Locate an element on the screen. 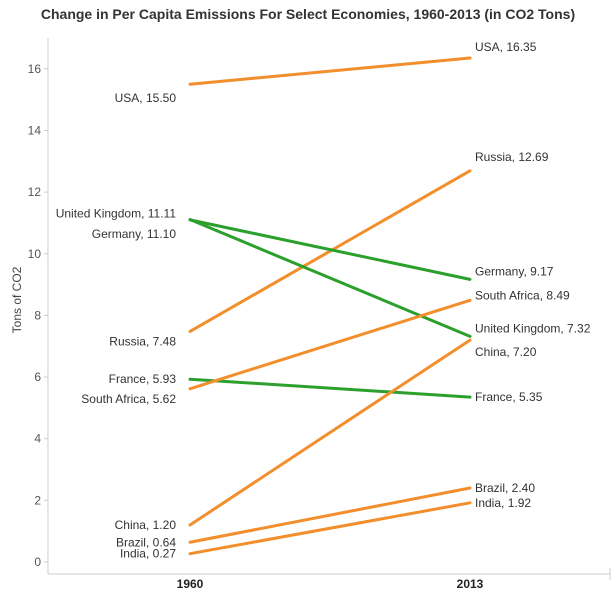  y-axis-label: Tons of CO2 is located at coordinates (17, 299).